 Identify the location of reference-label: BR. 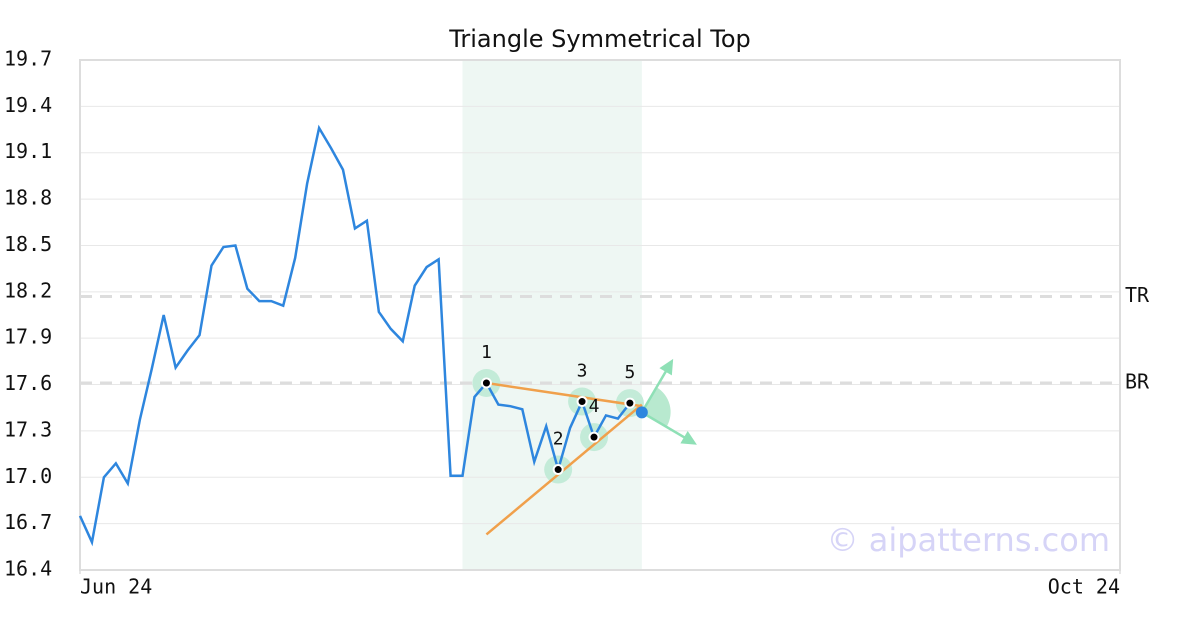
(1137, 382).